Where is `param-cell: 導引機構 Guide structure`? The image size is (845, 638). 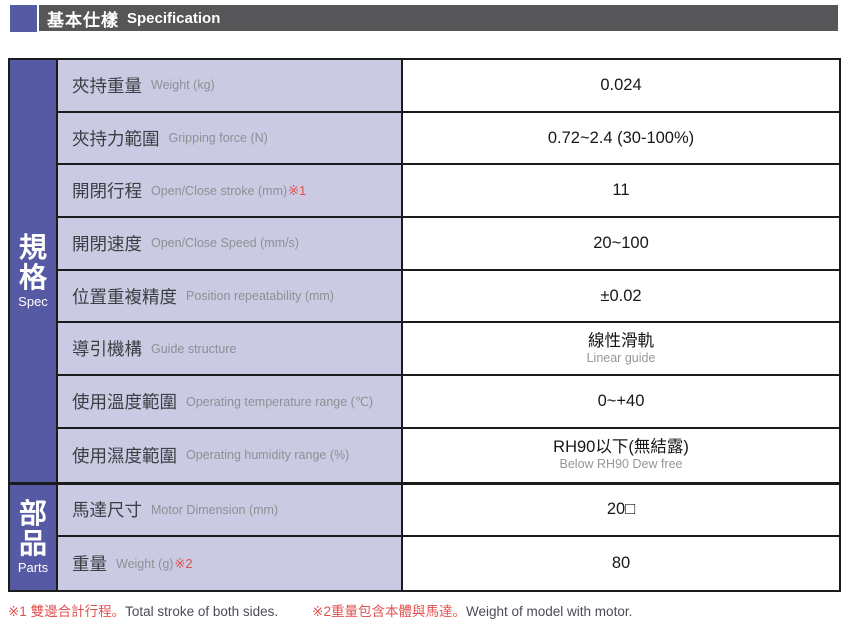 param-cell: 導引機構 Guide structure is located at coordinates (230, 349).